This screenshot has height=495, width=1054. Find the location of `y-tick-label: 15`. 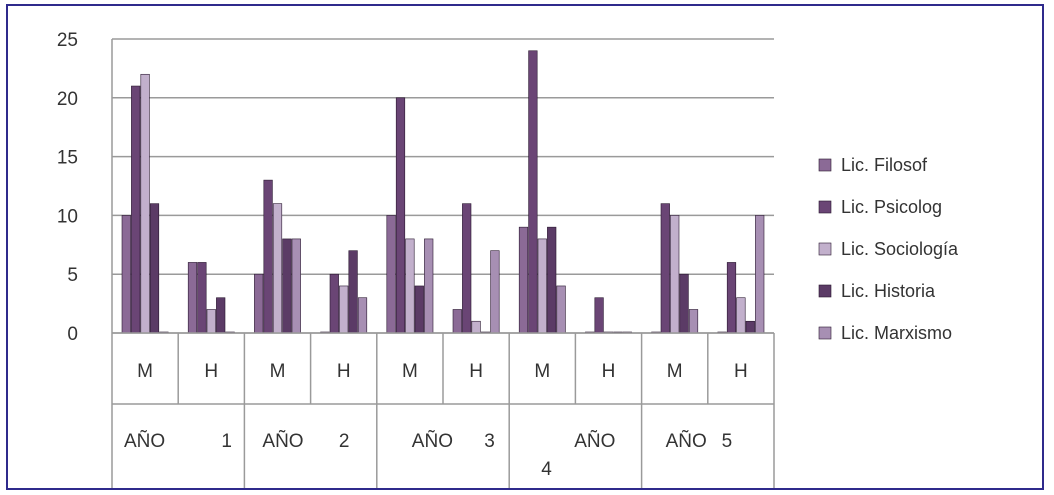

y-tick-label: 15 is located at coordinates (67, 158).